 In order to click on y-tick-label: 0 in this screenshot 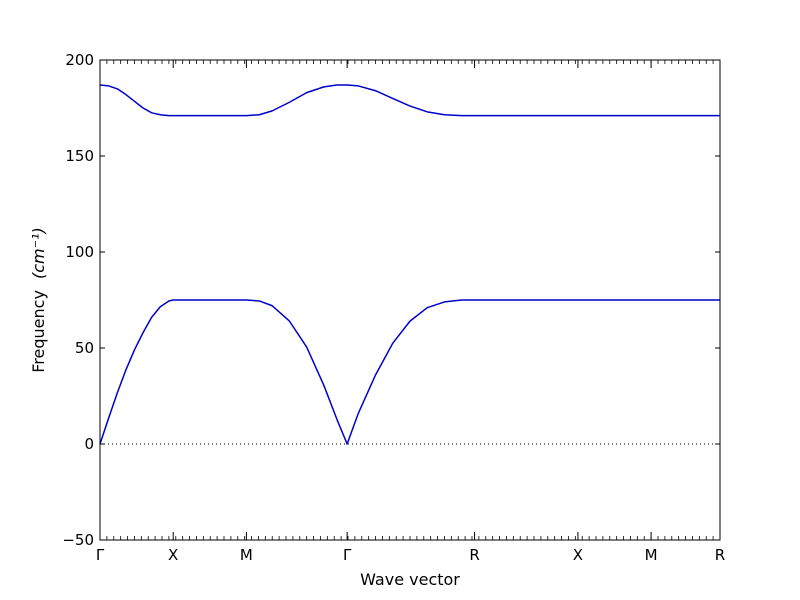, I will do `click(89, 444)`.